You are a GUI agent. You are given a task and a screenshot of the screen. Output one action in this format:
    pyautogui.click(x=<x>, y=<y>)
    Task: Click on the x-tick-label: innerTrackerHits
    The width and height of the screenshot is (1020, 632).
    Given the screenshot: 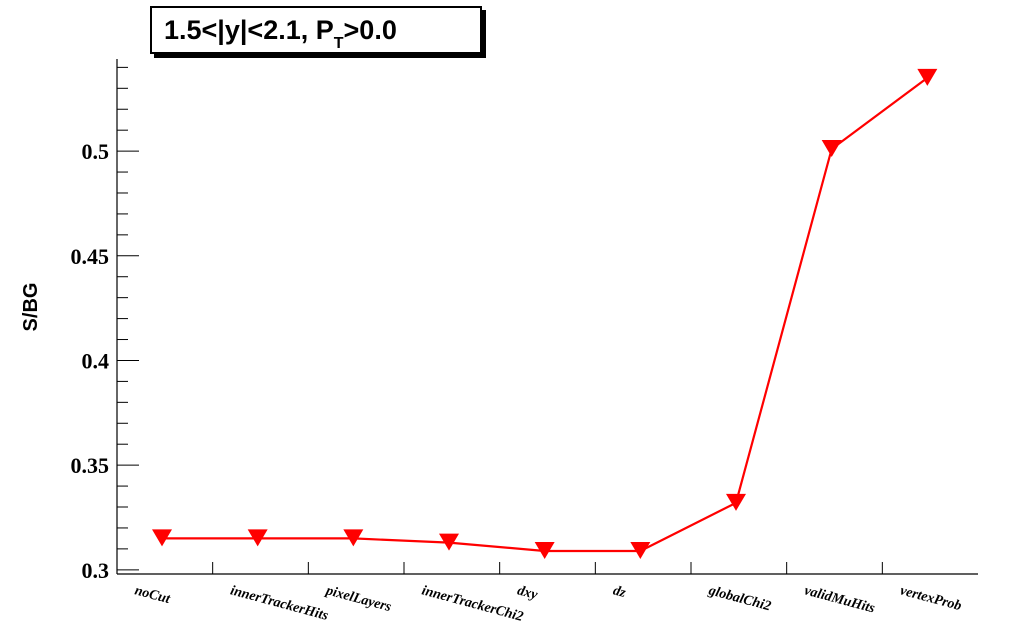 What is the action you would take?
    pyautogui.click(x=280, y=603)
    